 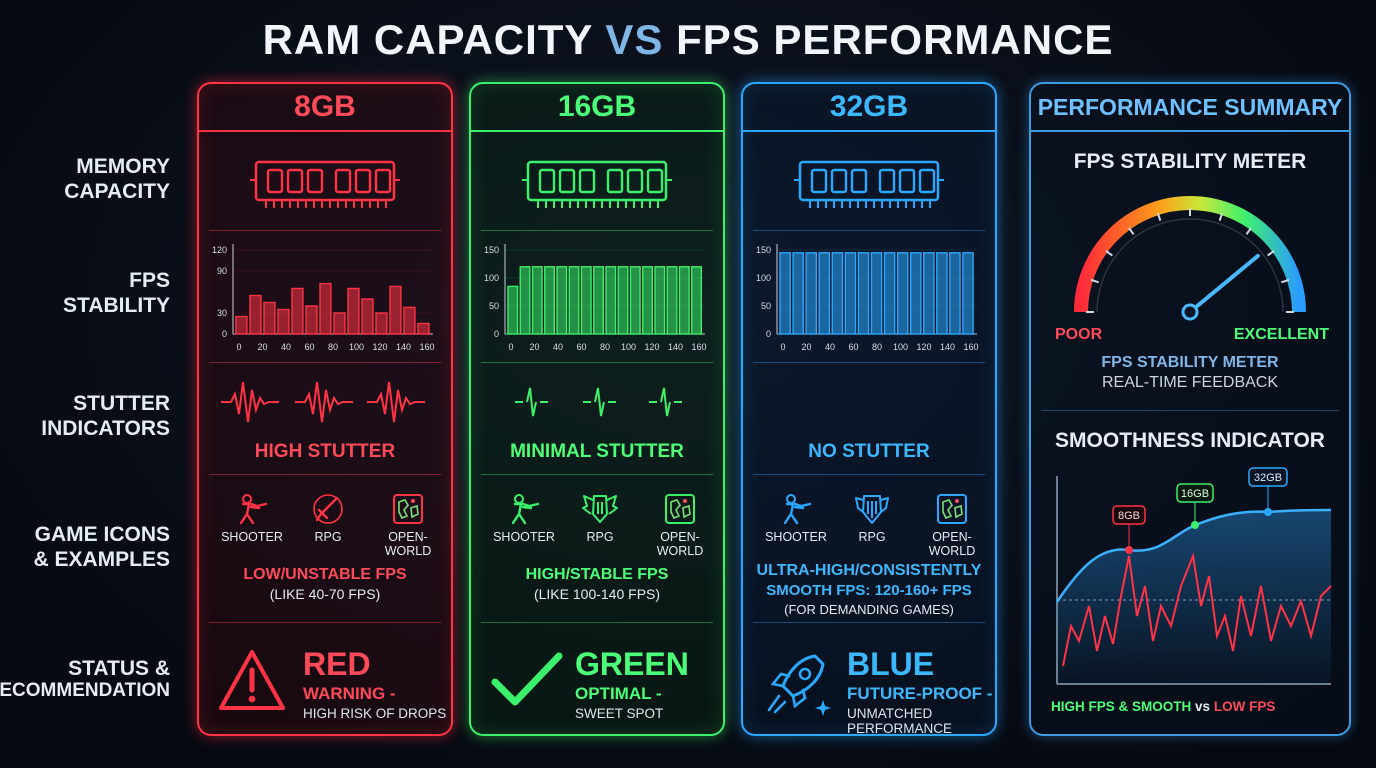 I want to click on fps-summary-line-2: (LIKE 100-140 FPS), so click(x=597, y=594).